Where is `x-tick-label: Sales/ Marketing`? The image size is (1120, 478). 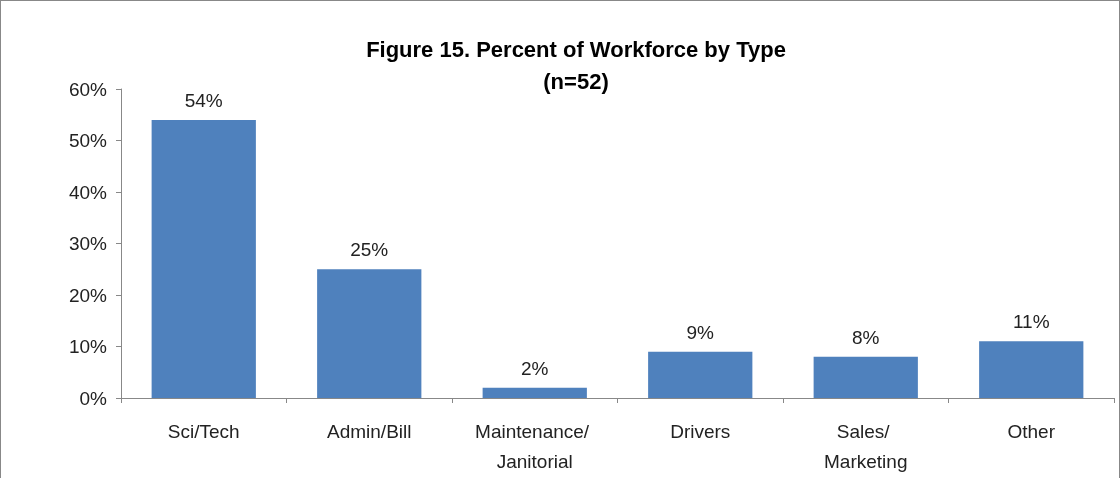
x-tick-label: Sales/ Marketing is located at coordinates (866, 446).